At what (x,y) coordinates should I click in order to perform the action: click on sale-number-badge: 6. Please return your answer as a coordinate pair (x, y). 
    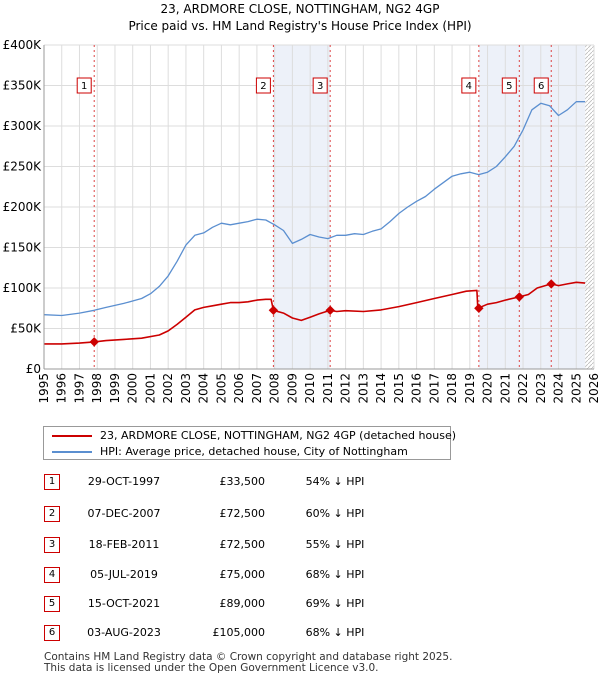
    Looking at the image, I should click on (52, 633).